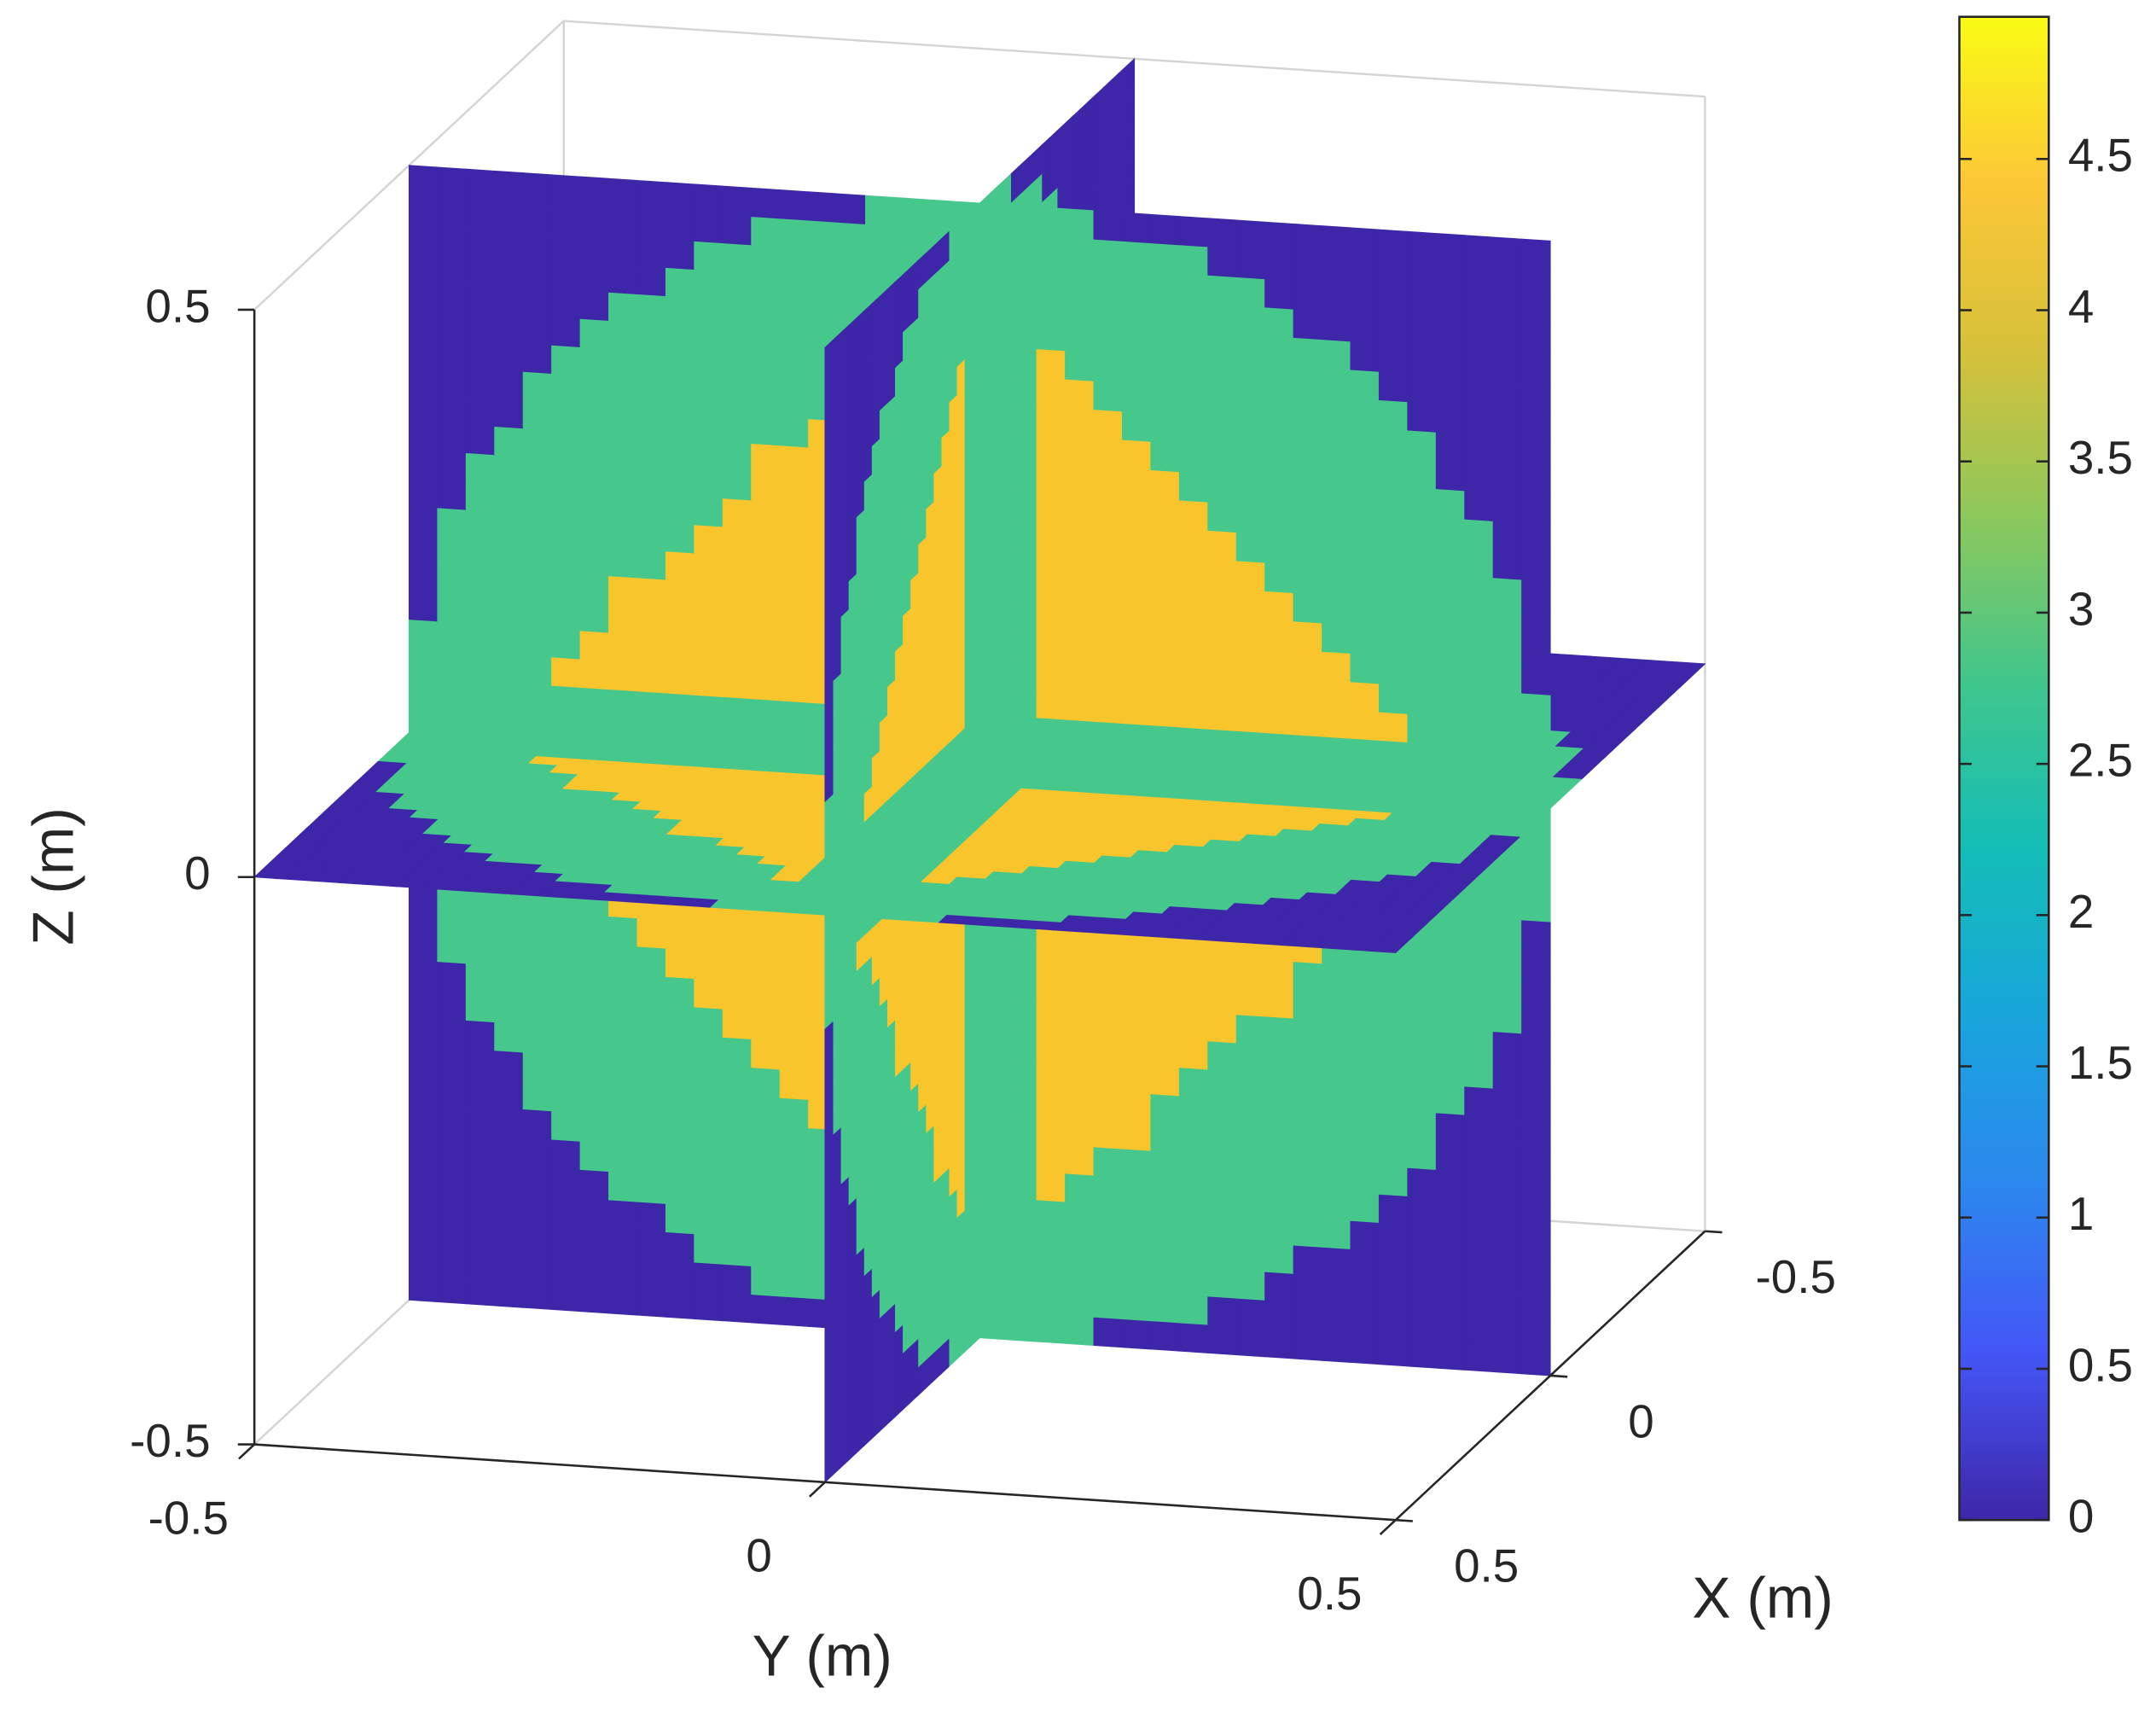 Image resolution: width=2156 pixels, height=1717 pixels. Describe the element at coordinates (1714, 1232) in the screenshot. I see `x-tick` at that location.